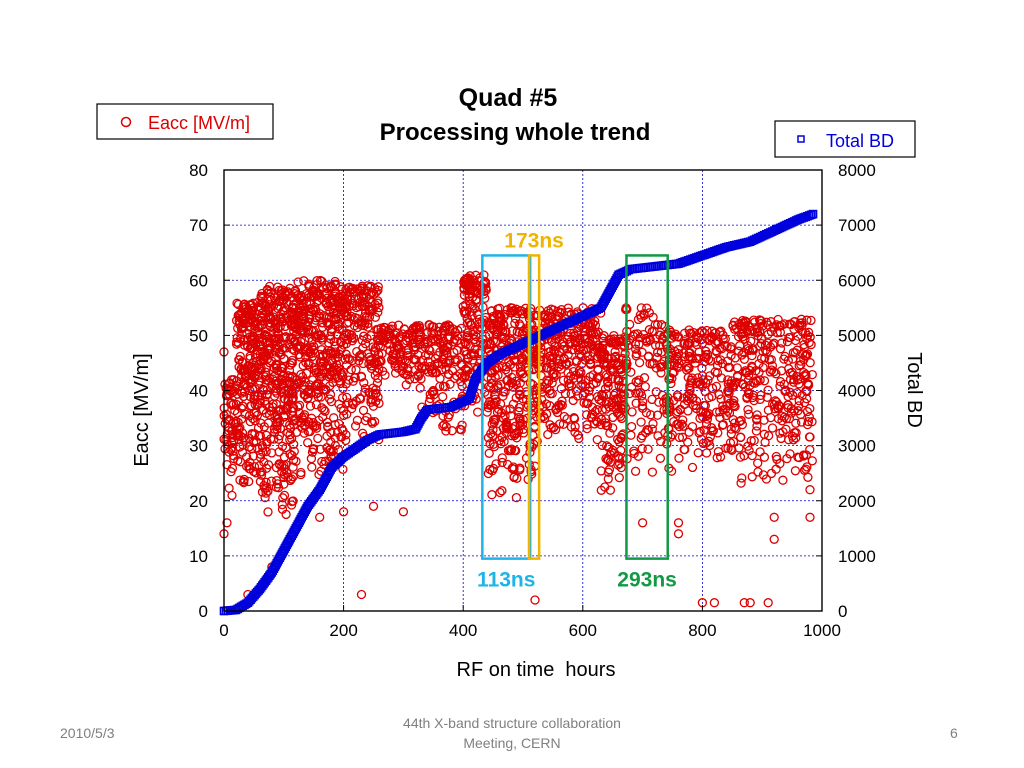  Describe the element at coordinates (857, 501) in the screenshot. I see `y2-tick-label: 2000` at that location.